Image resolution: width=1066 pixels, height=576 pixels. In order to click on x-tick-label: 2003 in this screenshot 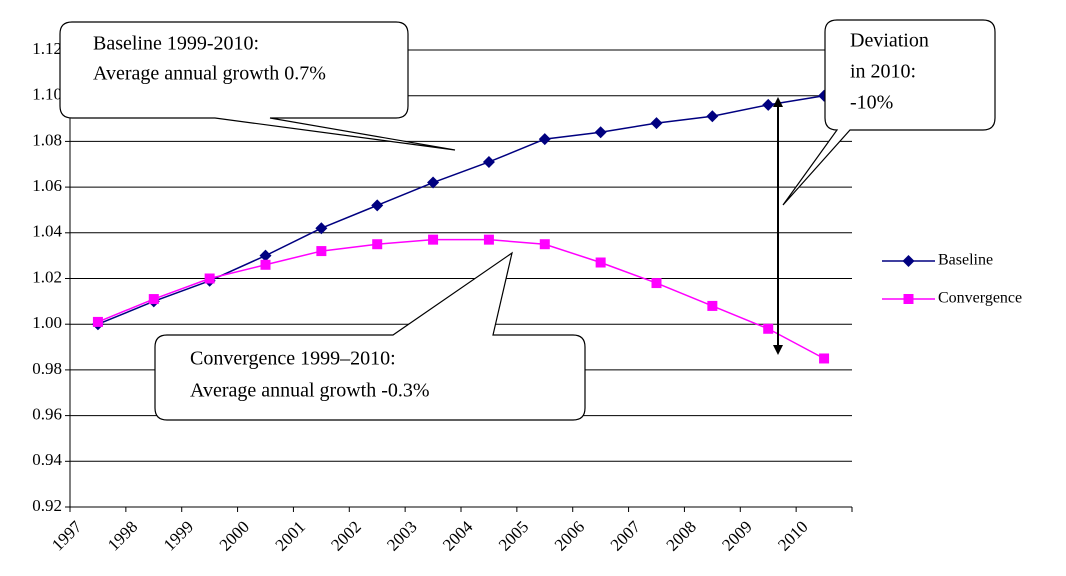, I will do `click(401, 535)`.